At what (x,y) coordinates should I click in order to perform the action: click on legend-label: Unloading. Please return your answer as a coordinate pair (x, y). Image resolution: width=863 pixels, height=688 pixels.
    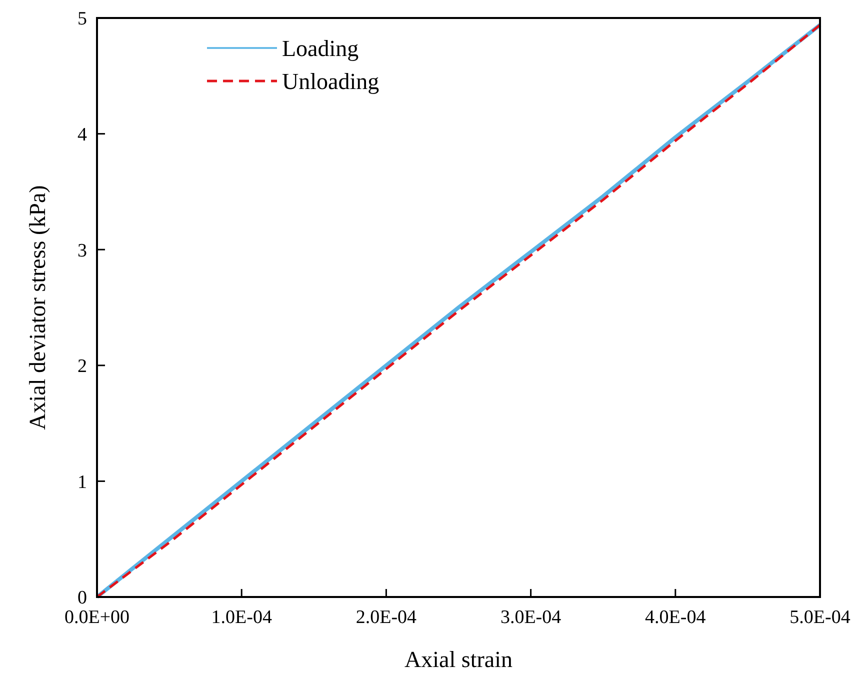
    Looking at the image, I should click on (331, 81).